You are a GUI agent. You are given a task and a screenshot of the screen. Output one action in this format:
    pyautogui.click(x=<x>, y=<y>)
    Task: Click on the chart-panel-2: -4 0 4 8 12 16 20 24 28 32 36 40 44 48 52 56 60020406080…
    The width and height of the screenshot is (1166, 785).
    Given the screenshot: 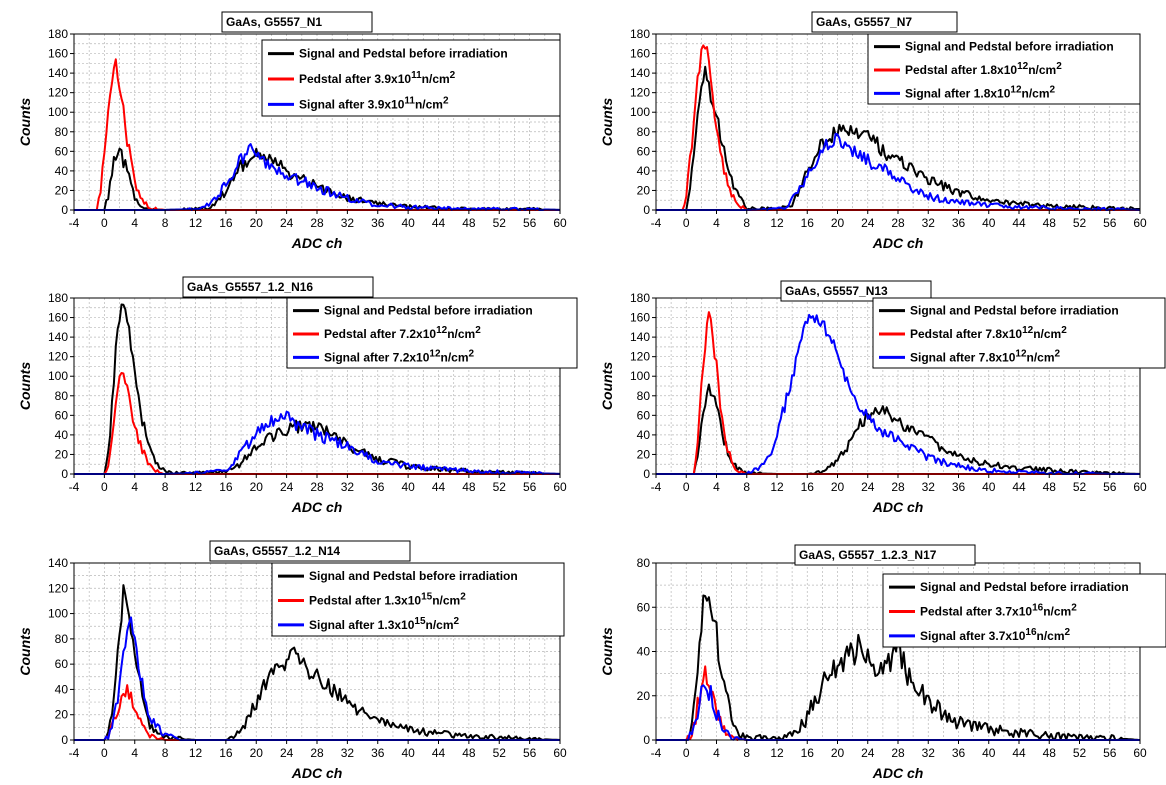 What is the action you would take?
    pyautogui.click(x=873, y=131)
    